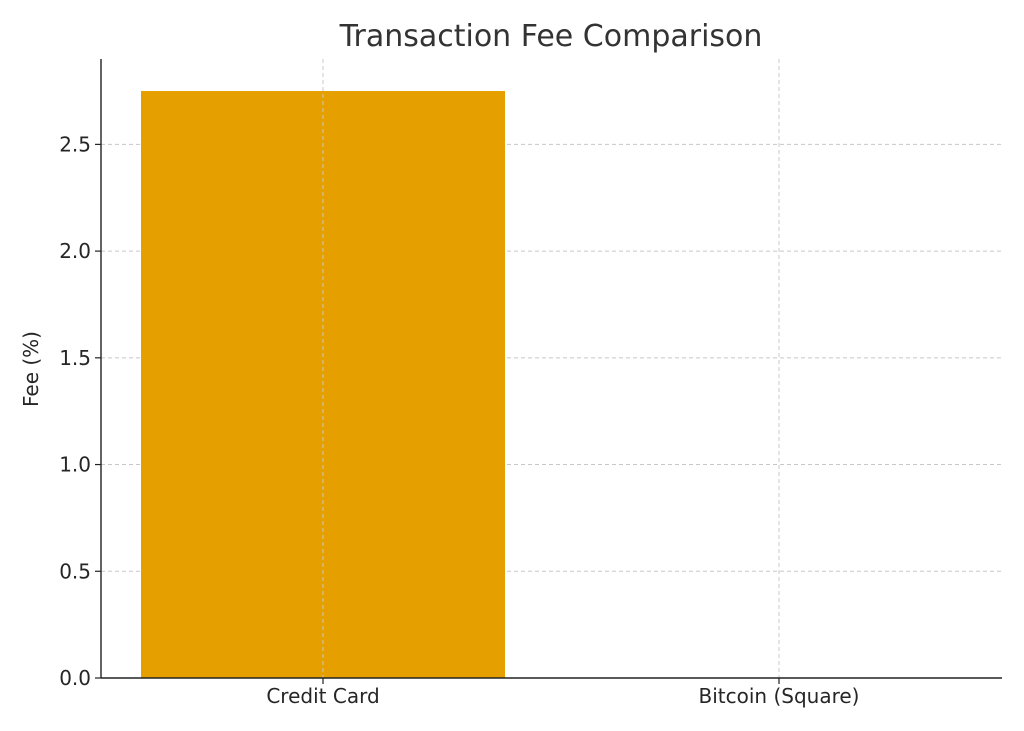 This screenshot has width=1024, height=731. What do you see at coordinates (75, 571) in the screenshot?
I see `y-tick-label: 0.5` at bounding box center [75, 571].